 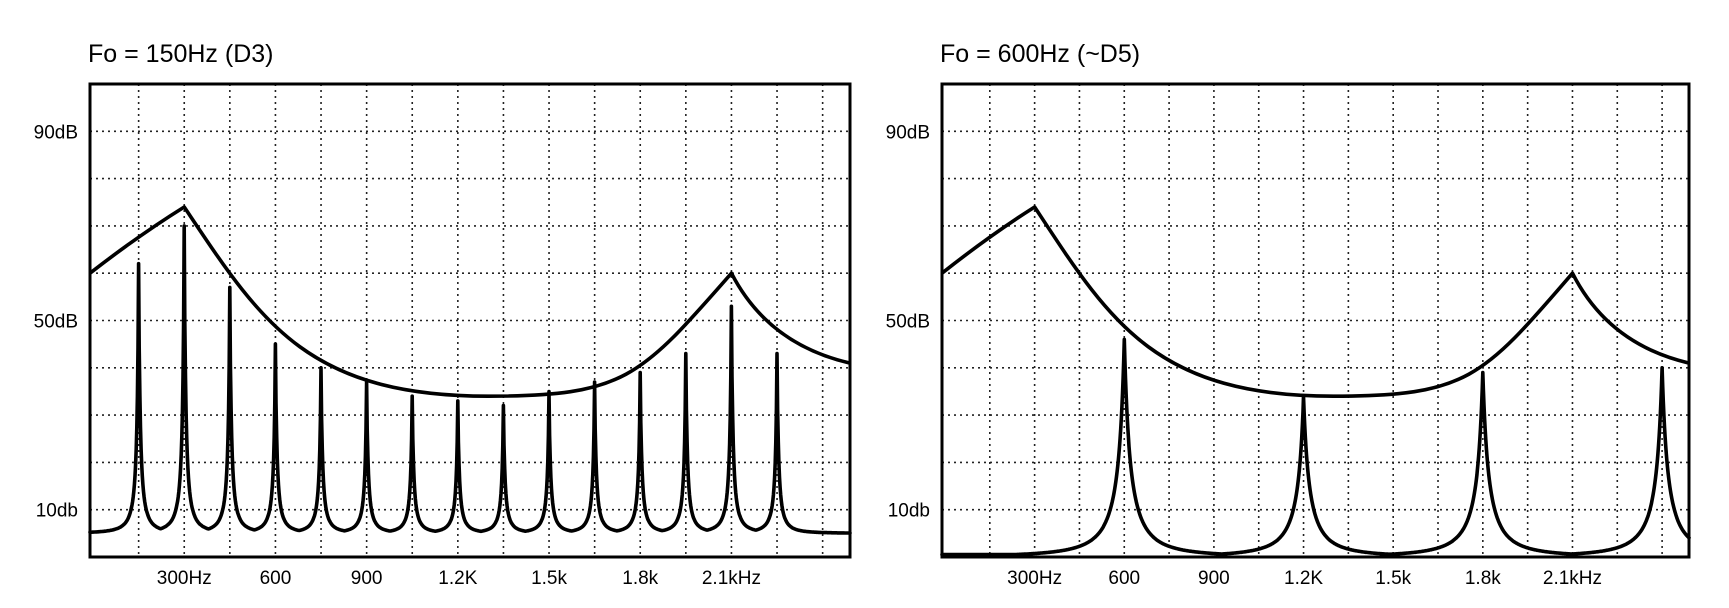 I want to click on chart-right-x-tick-label: 1.2K, so click(x=1303, y=578).